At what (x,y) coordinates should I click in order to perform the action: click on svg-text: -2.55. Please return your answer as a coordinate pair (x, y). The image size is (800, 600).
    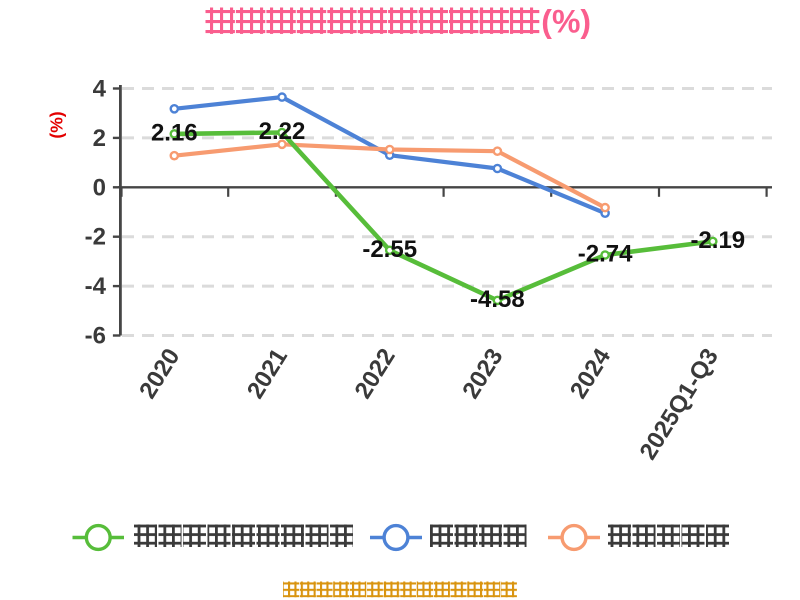
    Looking at the image, I should click on (389, 249).